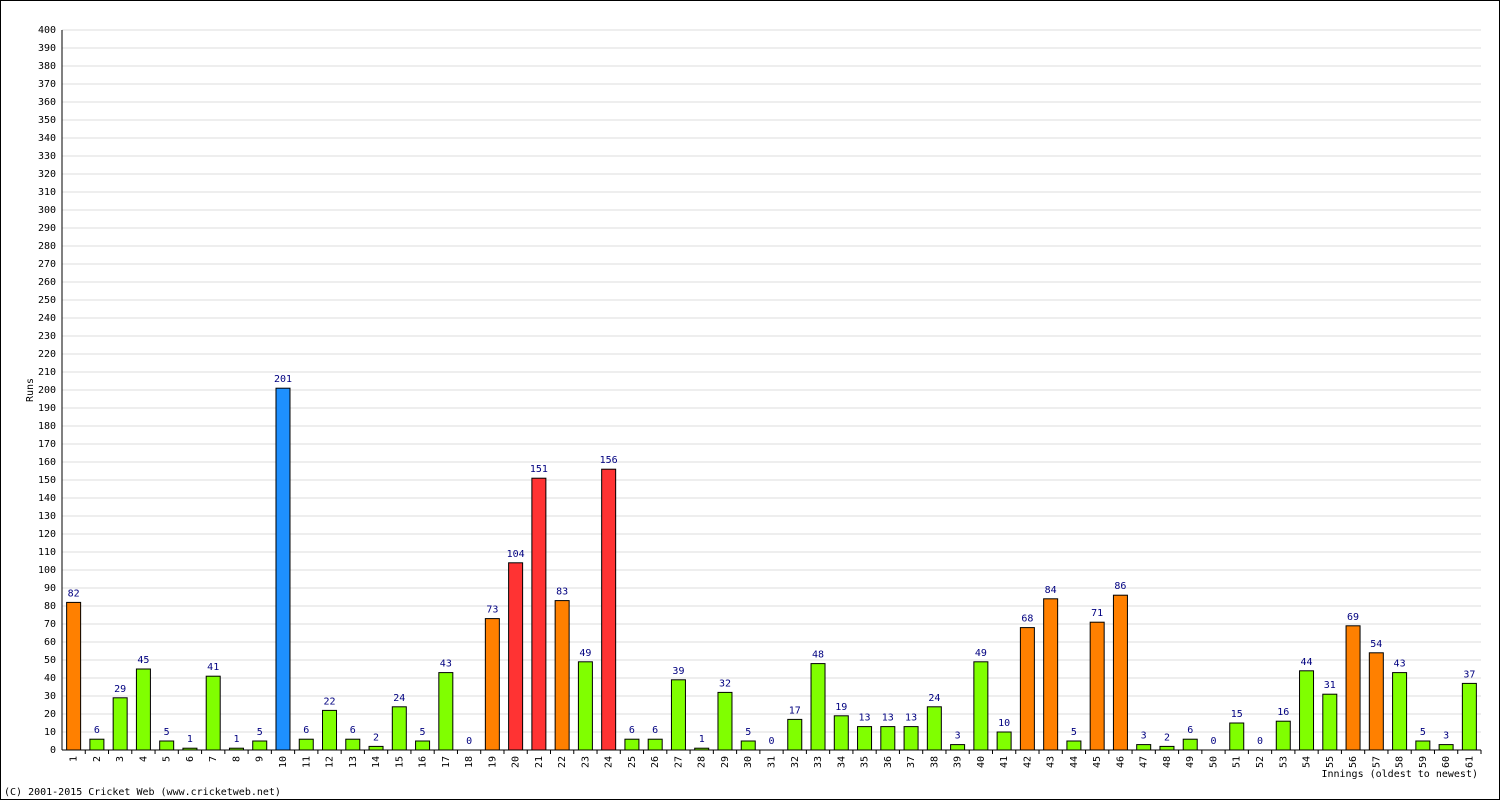  Describe the element at coordinates (1376, 762) in the screenshot. I see `x-tick-label: 57` at that location.